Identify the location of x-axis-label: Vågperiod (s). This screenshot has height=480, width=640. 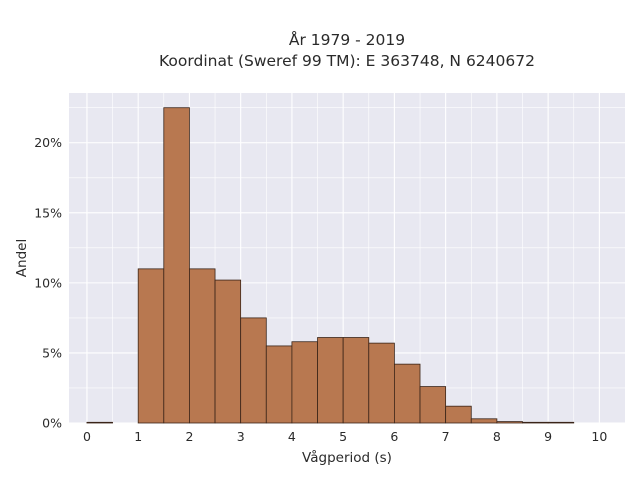
(347, 457).